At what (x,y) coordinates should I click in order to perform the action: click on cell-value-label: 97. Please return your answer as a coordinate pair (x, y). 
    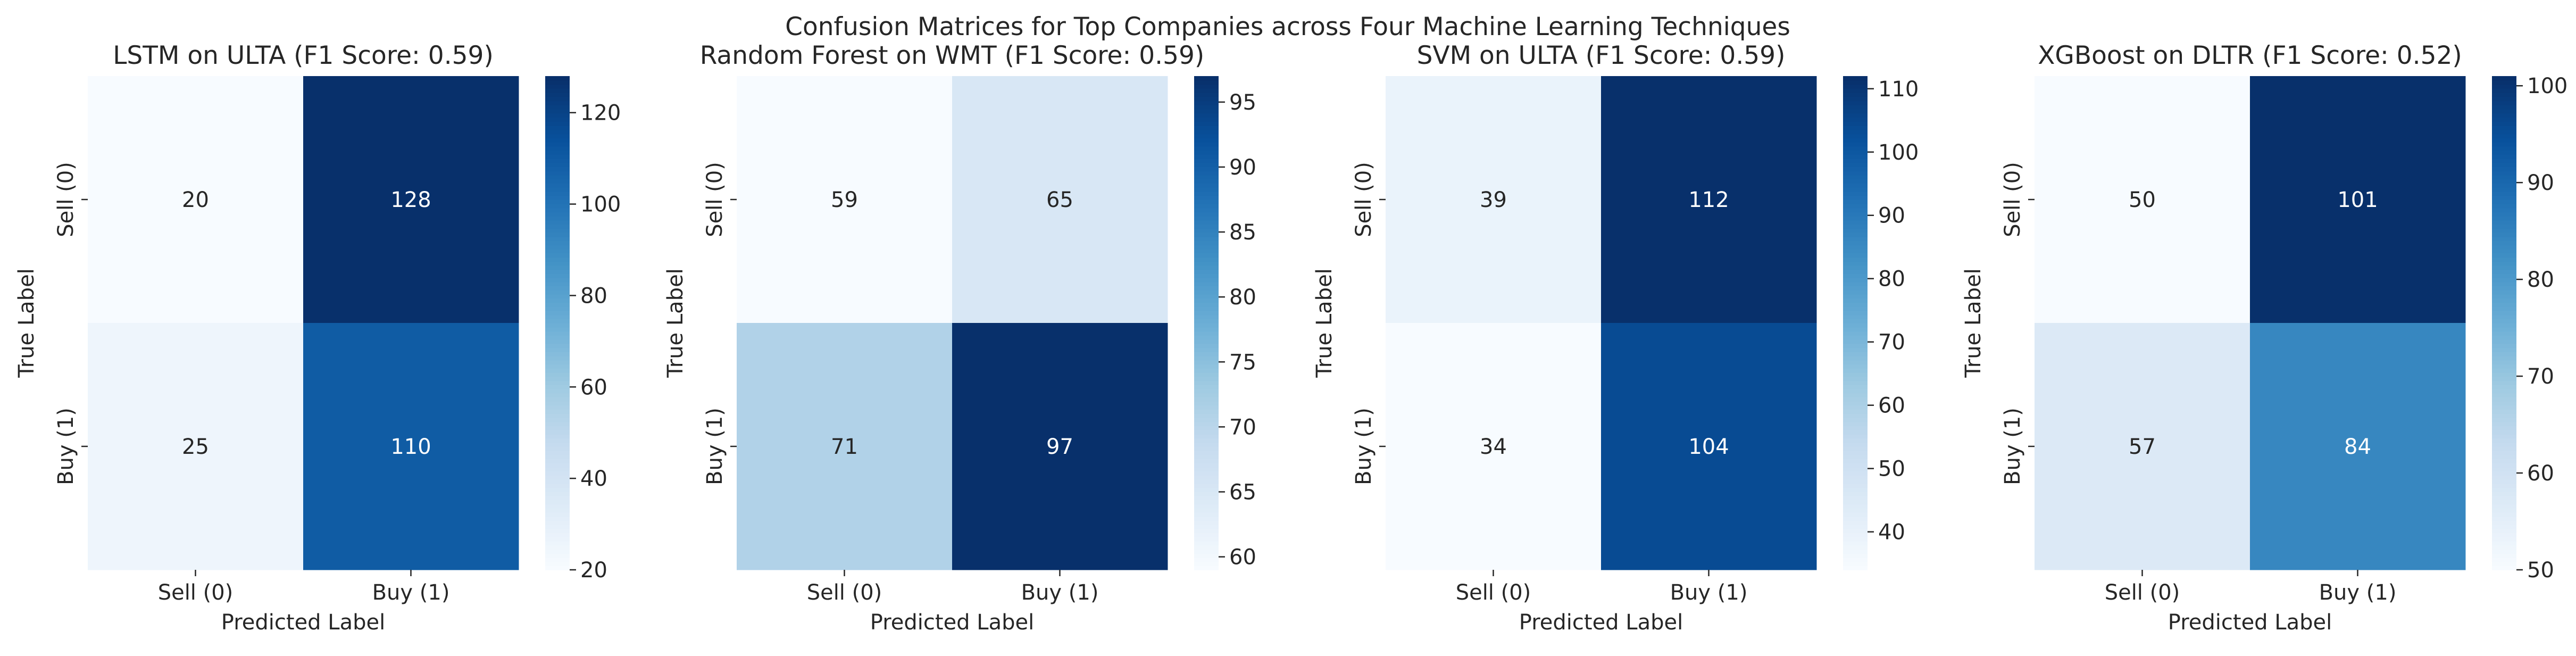
    Looking at the image, I should click on (1060, 447).